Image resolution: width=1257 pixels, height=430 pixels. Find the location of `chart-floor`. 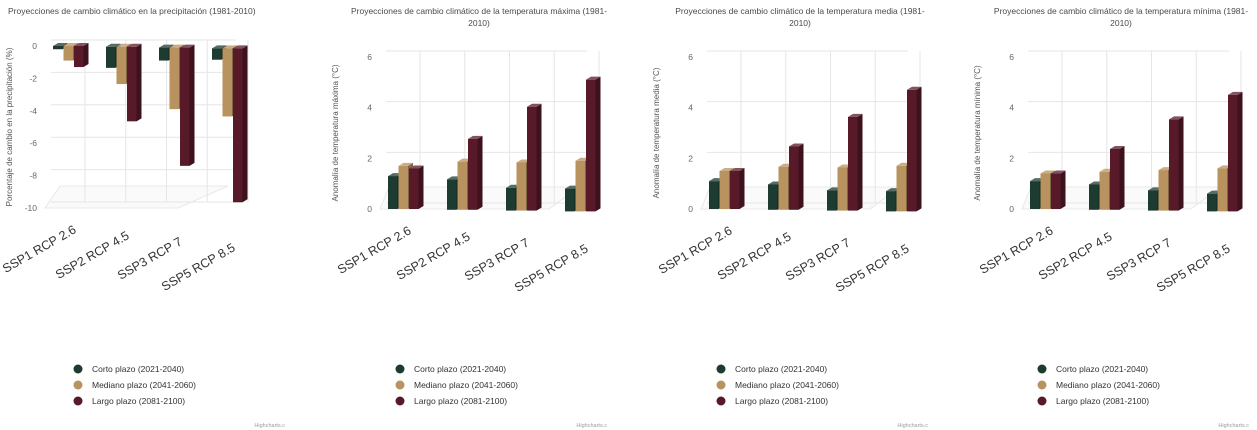

chart-floor is located at coordinates (136, 197).